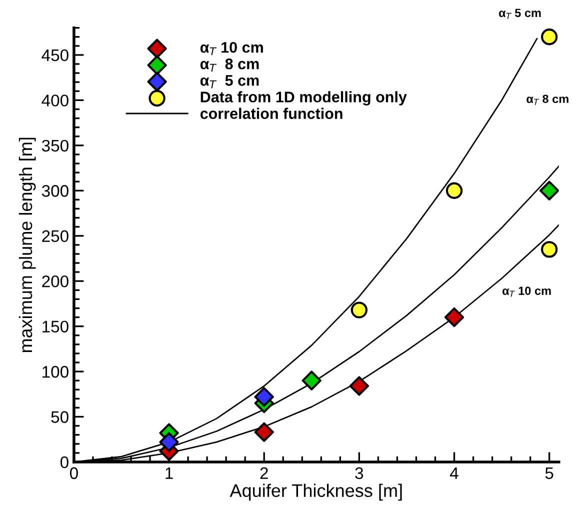 The image size is (587, 506). I want to click on legend-label: Data from 1D modelling only, so click(303, 98).